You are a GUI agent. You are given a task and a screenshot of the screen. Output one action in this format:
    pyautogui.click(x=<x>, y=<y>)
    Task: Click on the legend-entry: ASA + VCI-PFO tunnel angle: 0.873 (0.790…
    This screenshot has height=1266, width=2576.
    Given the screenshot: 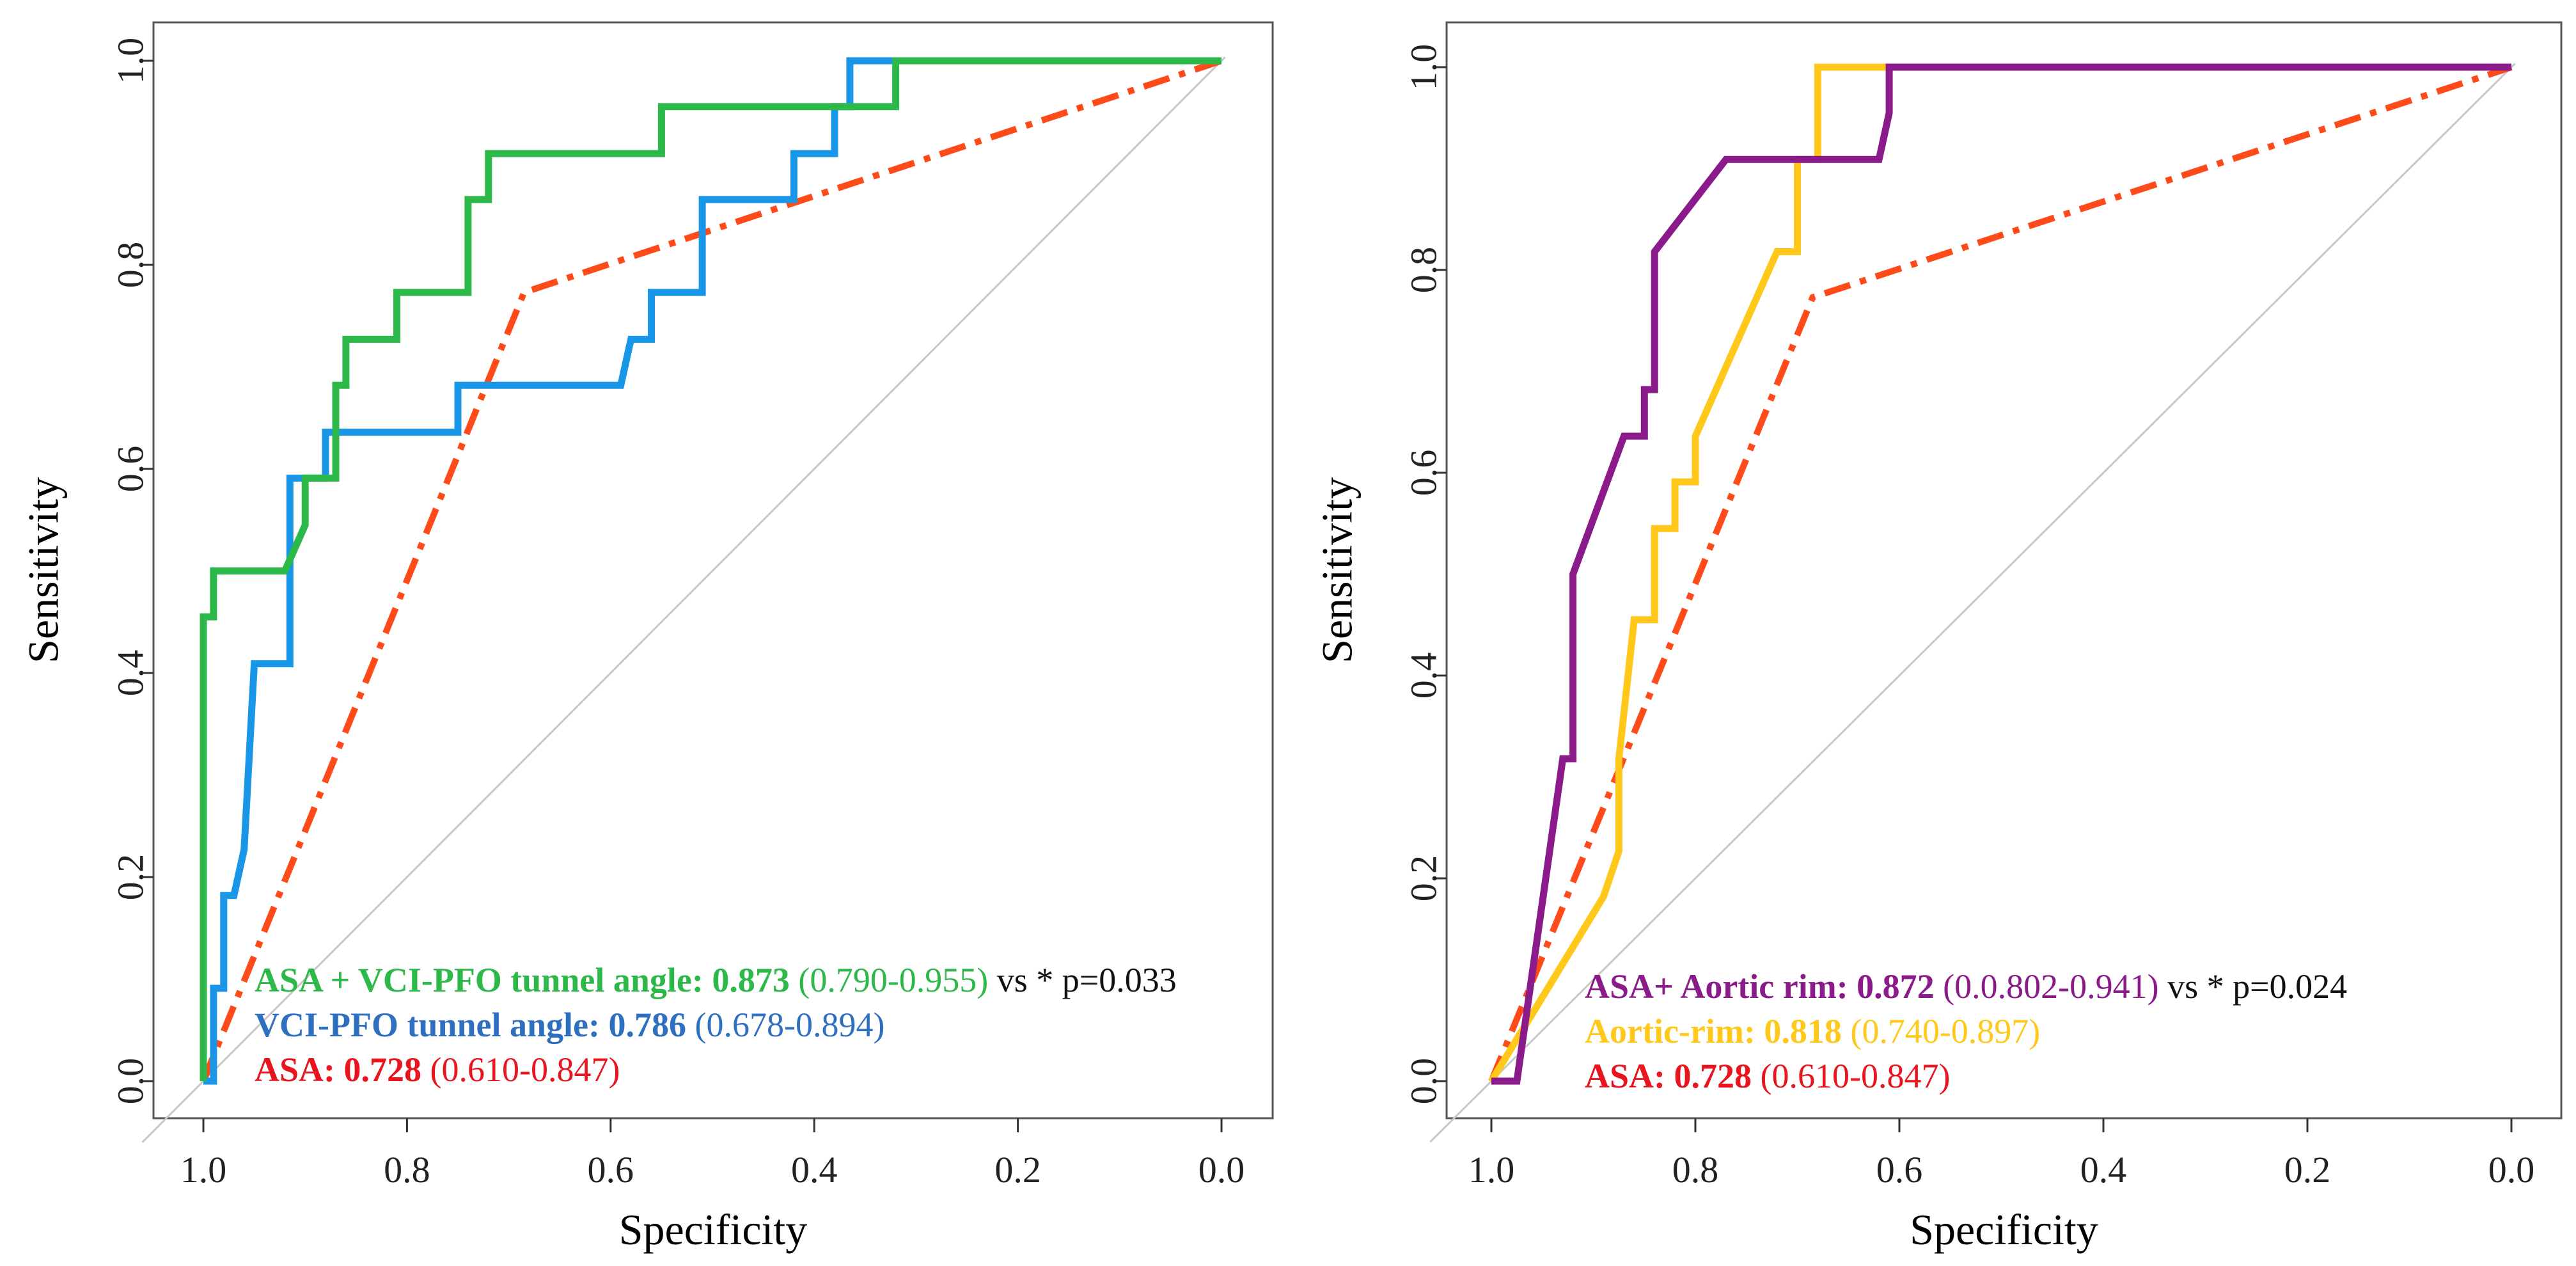 What is the action you would take?
    pyautogui.click(x=716, y=980)
    